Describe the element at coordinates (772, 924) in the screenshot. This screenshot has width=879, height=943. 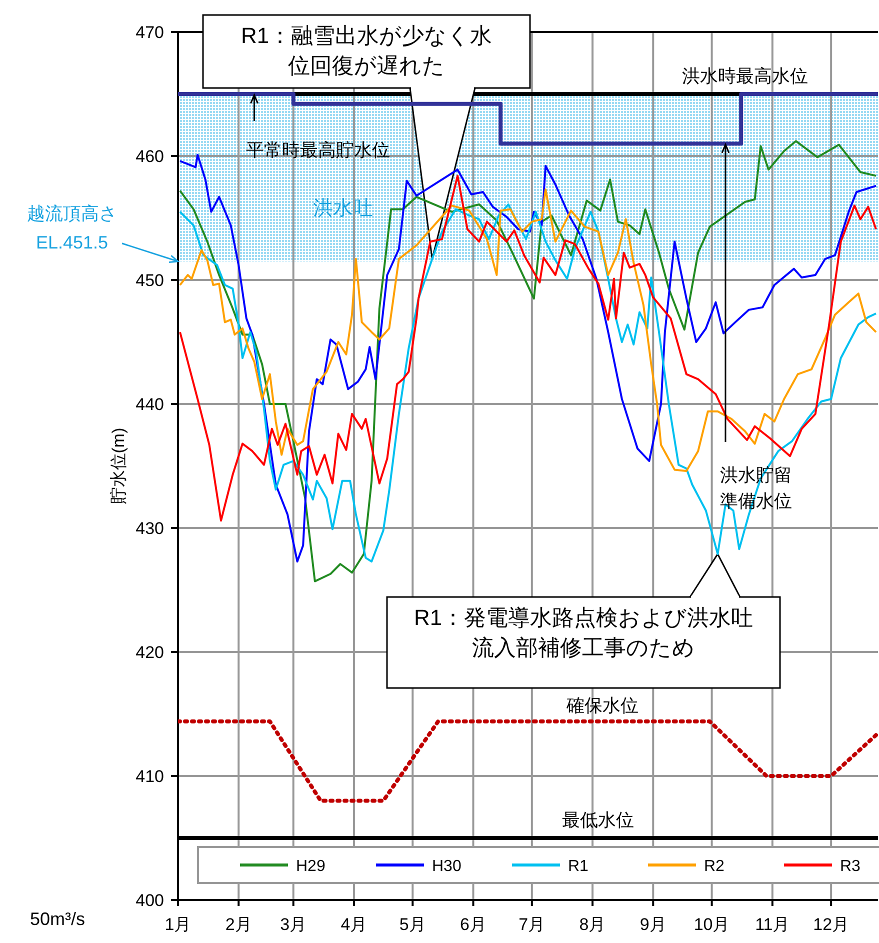
I see `x-tick-label: 11月` at that location.